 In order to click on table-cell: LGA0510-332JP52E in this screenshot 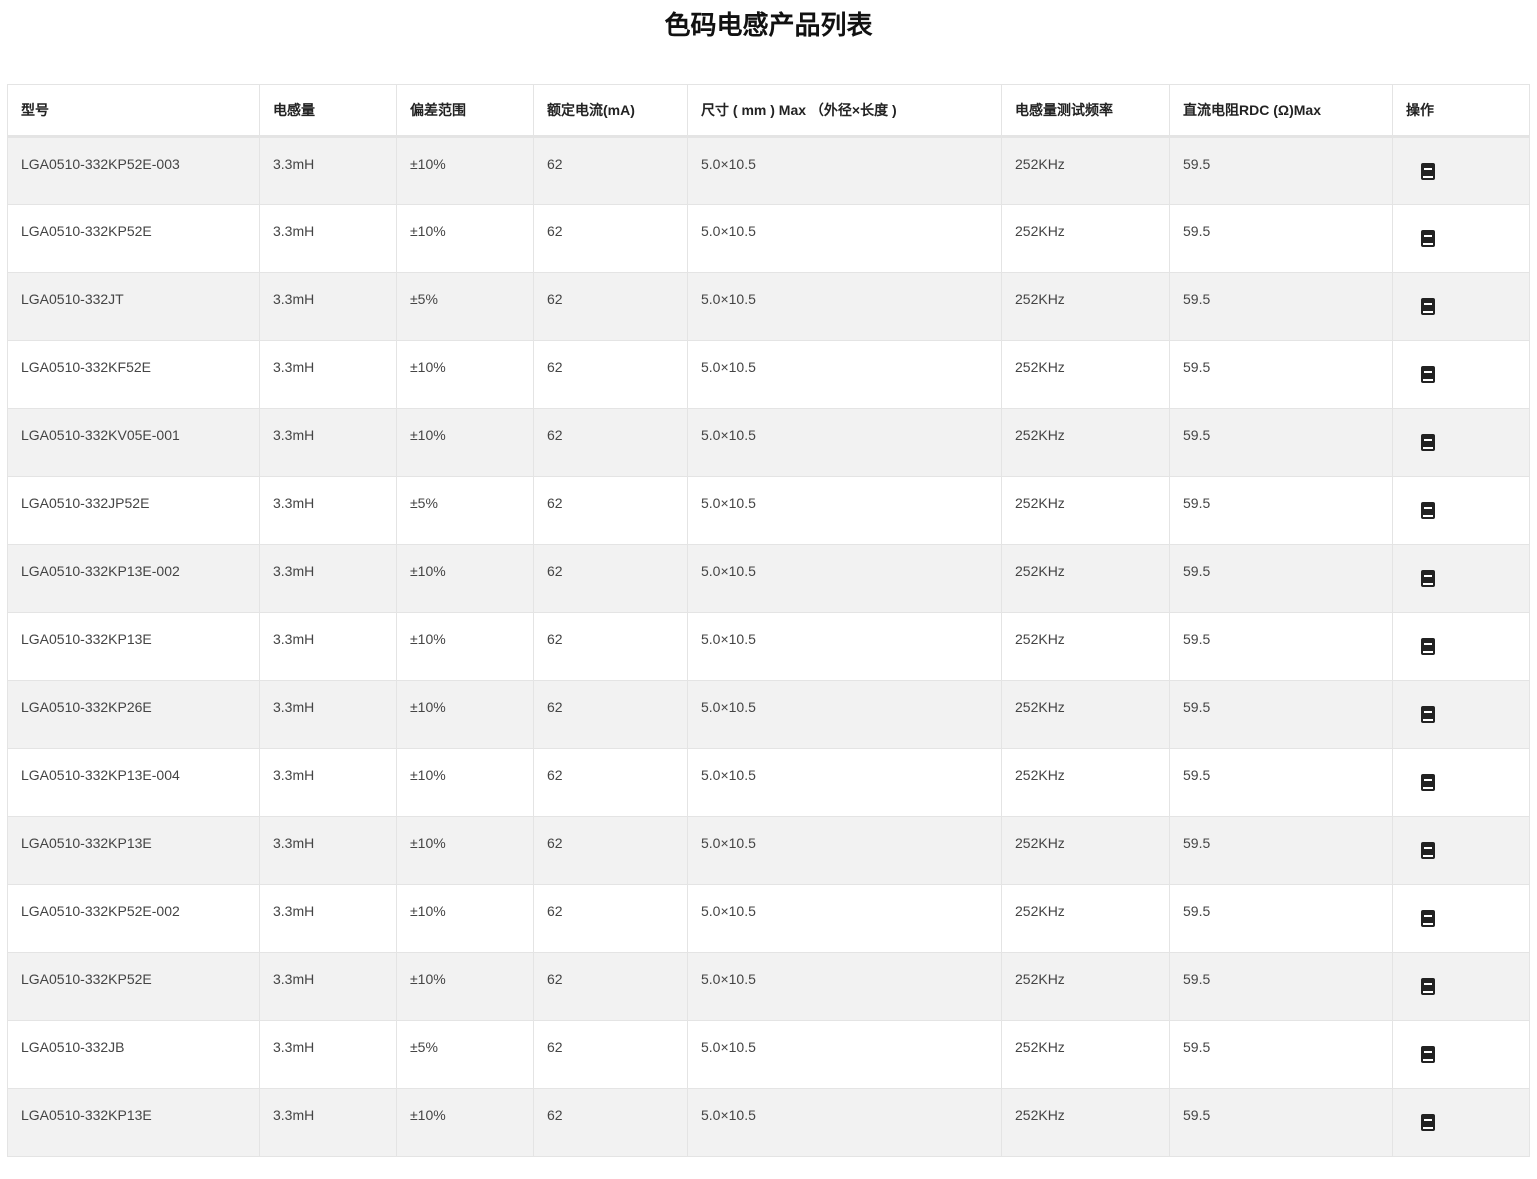, I will do `click(133, 510)`.